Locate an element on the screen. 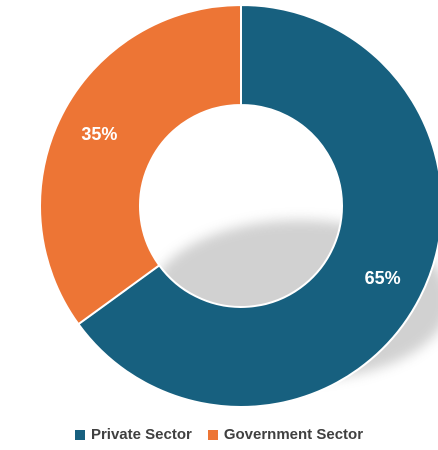 This screenshot has width=438, height=450. data-label-private-sector: 65% is located at coordinates (383, 278).